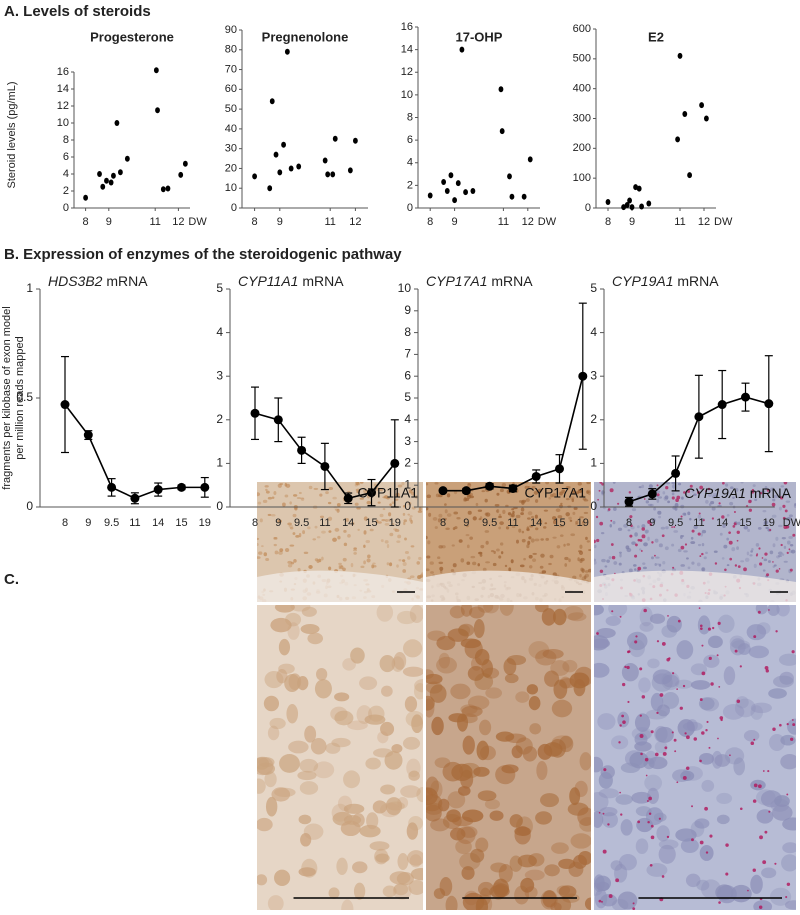  I want to click on y-tick-label: 16, so click(407, 27).